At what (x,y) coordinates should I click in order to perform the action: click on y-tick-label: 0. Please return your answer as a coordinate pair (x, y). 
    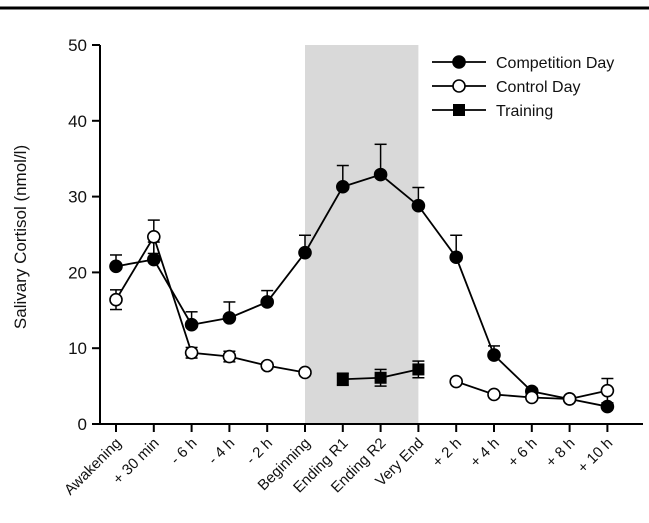
    Looking at the image, I should click on (82, 424).